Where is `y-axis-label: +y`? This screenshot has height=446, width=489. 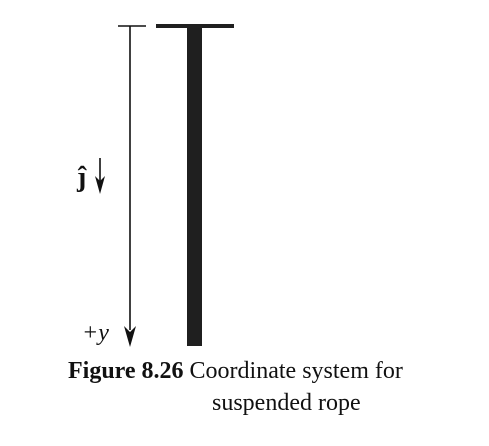 y-axis-label: +y is located at coordinates (95, 333).